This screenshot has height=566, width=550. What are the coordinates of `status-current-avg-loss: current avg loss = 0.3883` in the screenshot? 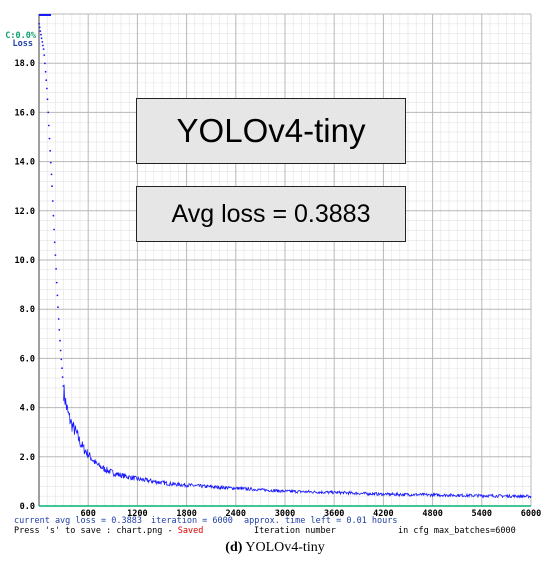 It's located at (78, 521).